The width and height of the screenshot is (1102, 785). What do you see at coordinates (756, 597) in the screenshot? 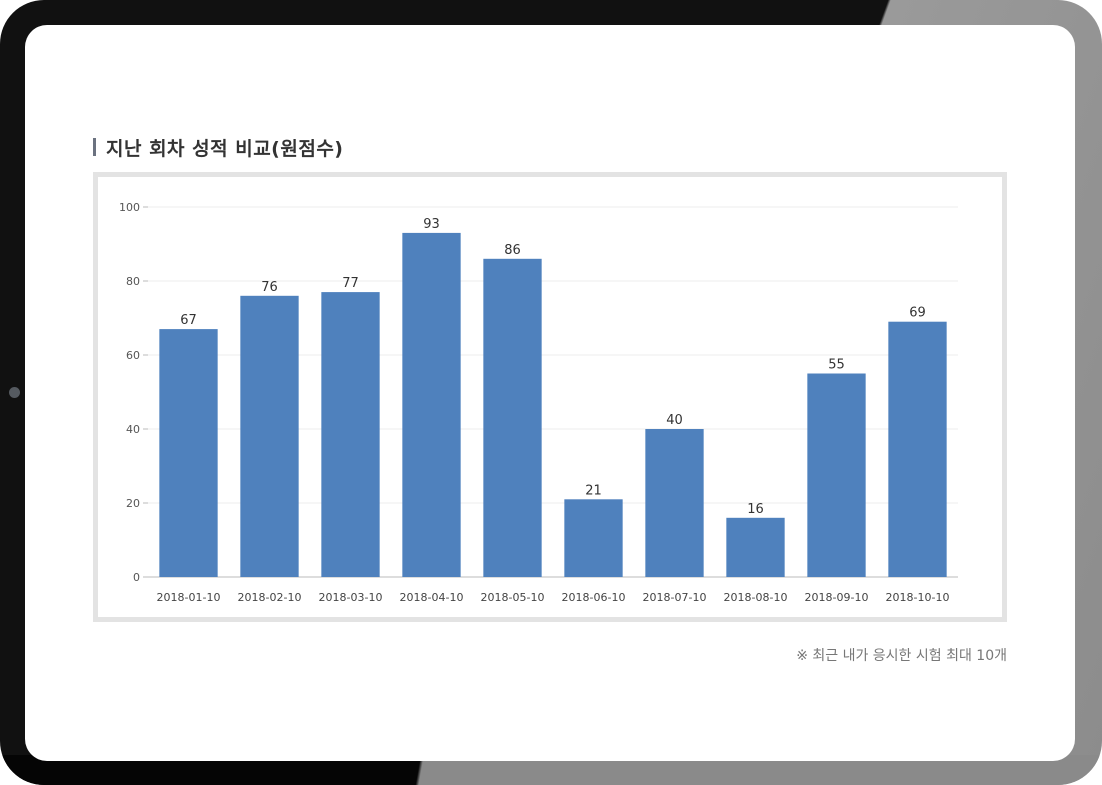
I see `x-tick-label: 2018-08-10` at bounding box center [756, 597].